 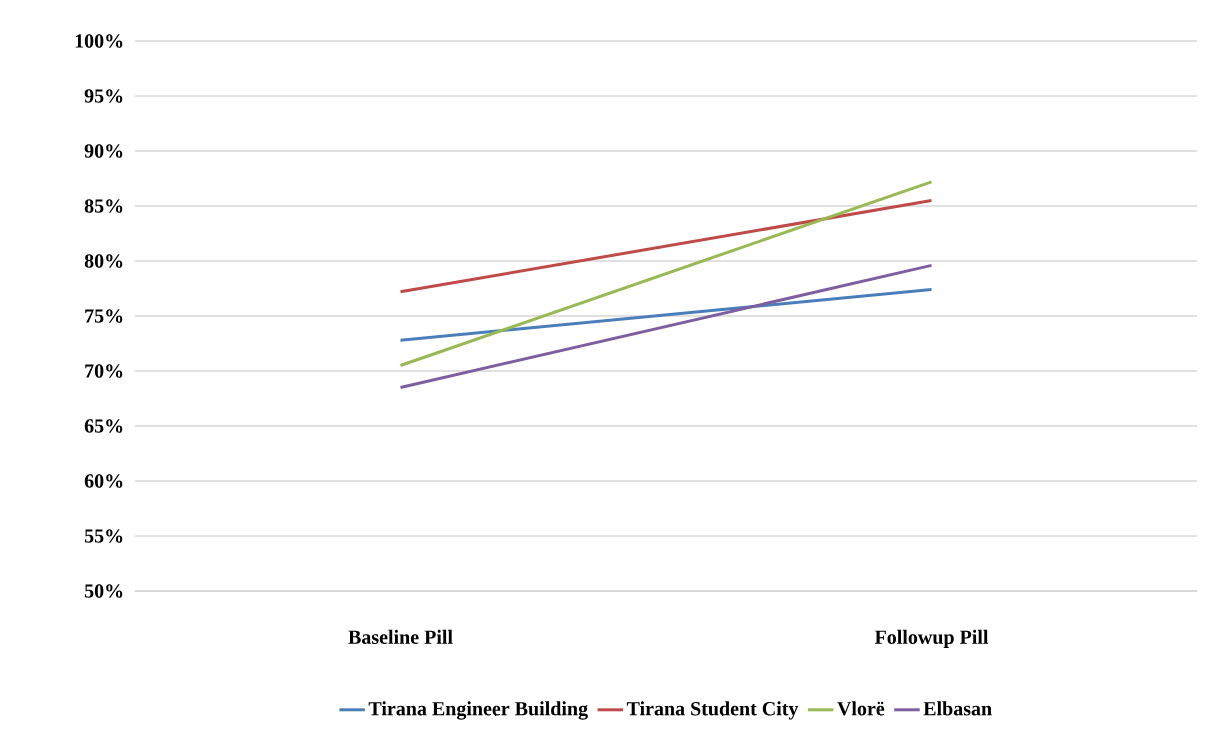 I want to click on y-tick-label: 80%, so click(x=103, y=261).